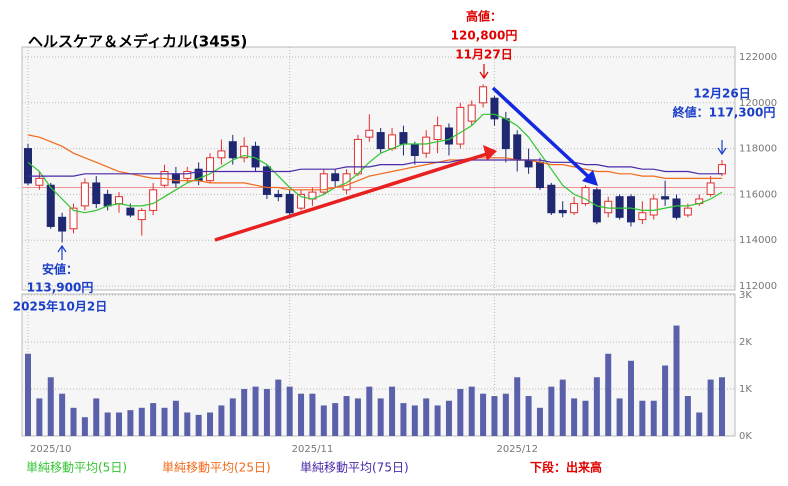  What do you see at coordinates (62, 252) in the screenshot?
I see `low-arrow` at bounding box center [62, 252].